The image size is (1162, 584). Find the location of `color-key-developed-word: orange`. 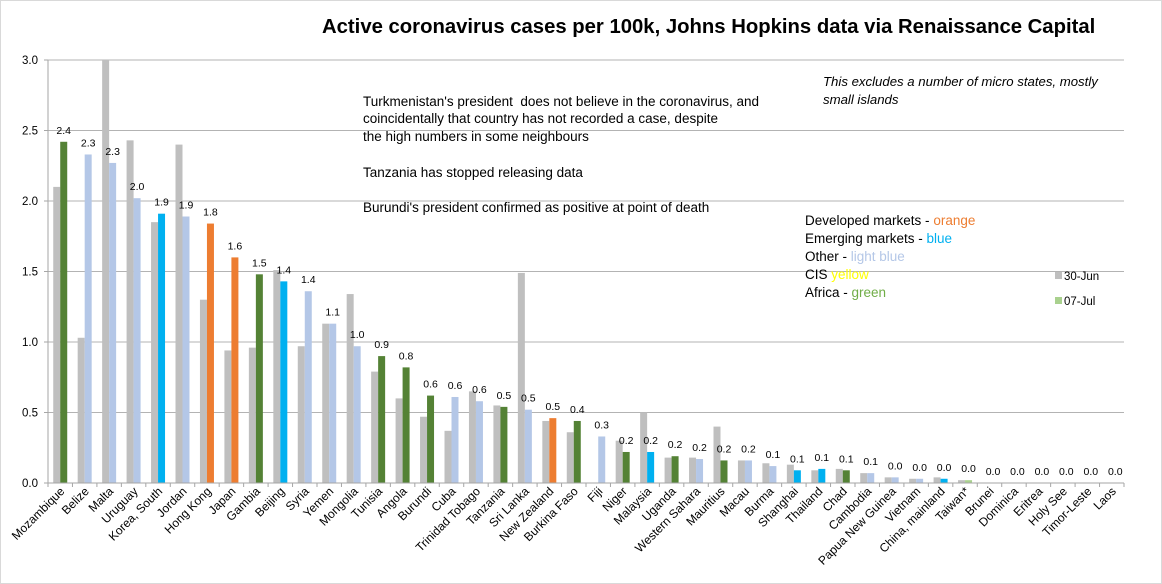

color-key-developed-word: orange is located at coordinates (954, 220).